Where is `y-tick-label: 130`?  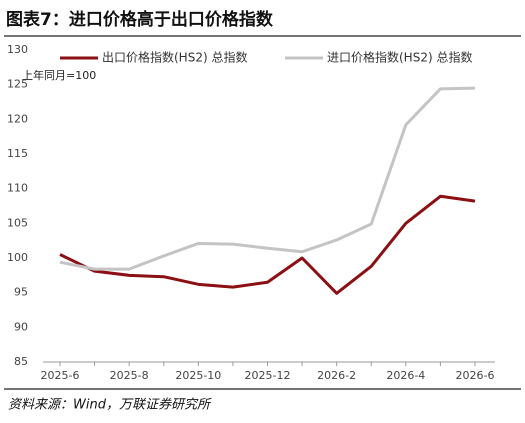
y-tick-label: 130 is located at coordinates (17, 49).